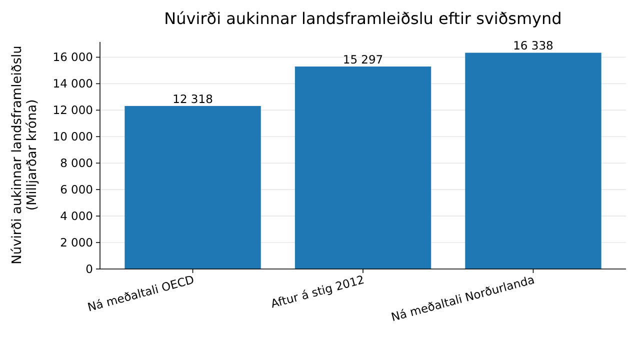 The image size is (634, 343). Describe the element at coordinates (76, 189) in the screenshot. I see `y-tick-label: 6 000` at that location.